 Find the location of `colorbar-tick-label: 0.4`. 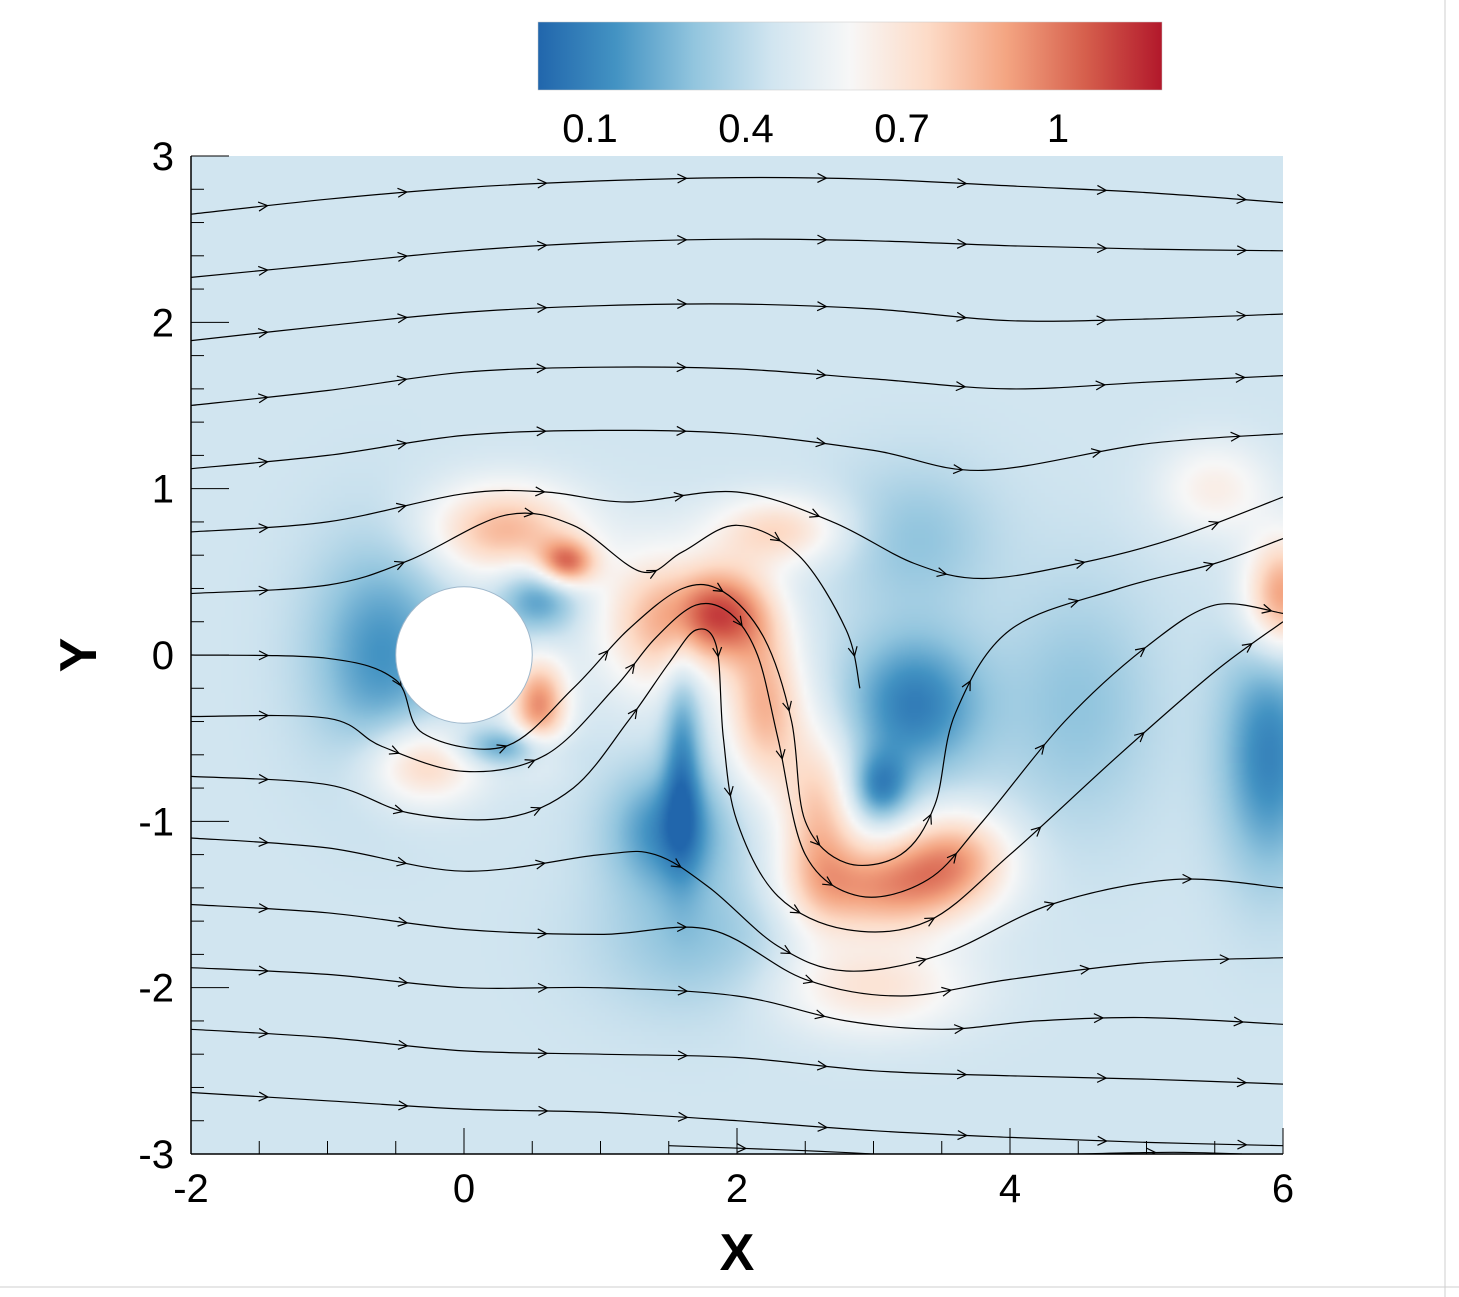

colorbar-tick-label: 0.4 is located at coordinates (746, 129).